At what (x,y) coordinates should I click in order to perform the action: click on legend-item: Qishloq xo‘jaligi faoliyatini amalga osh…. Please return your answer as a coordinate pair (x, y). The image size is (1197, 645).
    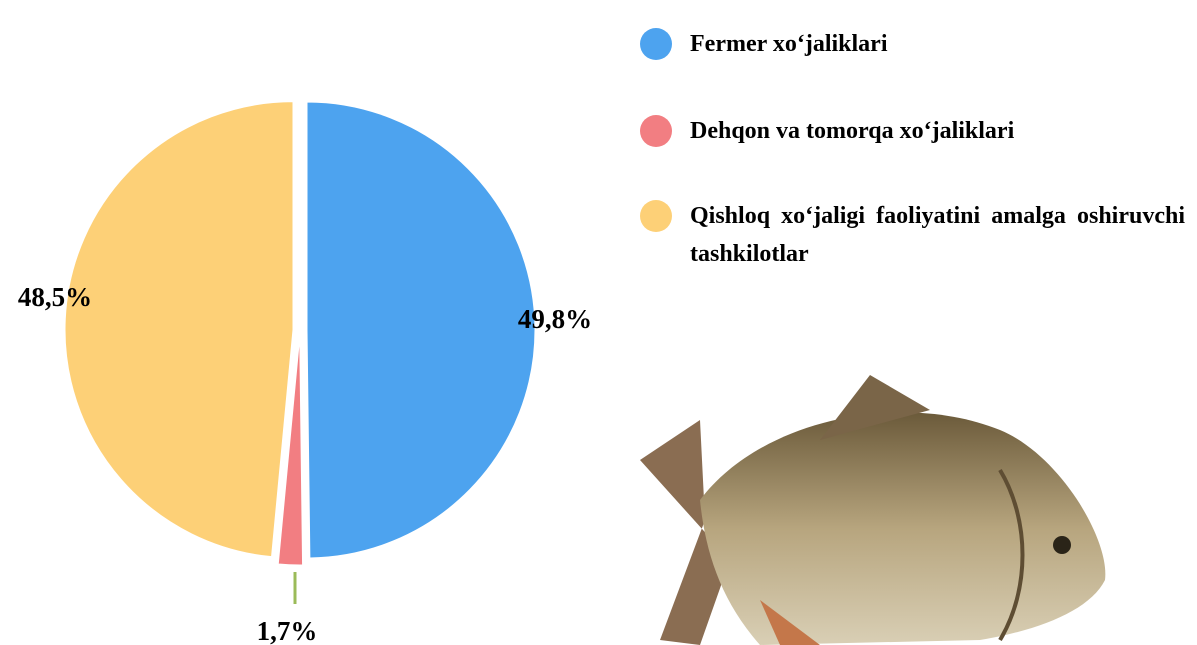
    Looking at the image, I should click on (912, 236).